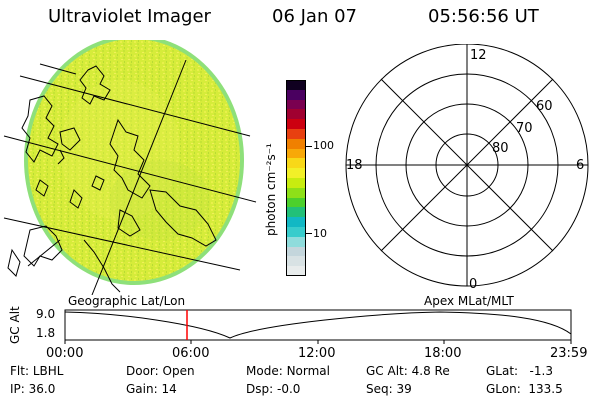 This screenshot has height=400, width=600. Describe the element at coordinates (65, 353) in the screenshot. I see `timeline-x-tick-0000: 00:00` at that location.